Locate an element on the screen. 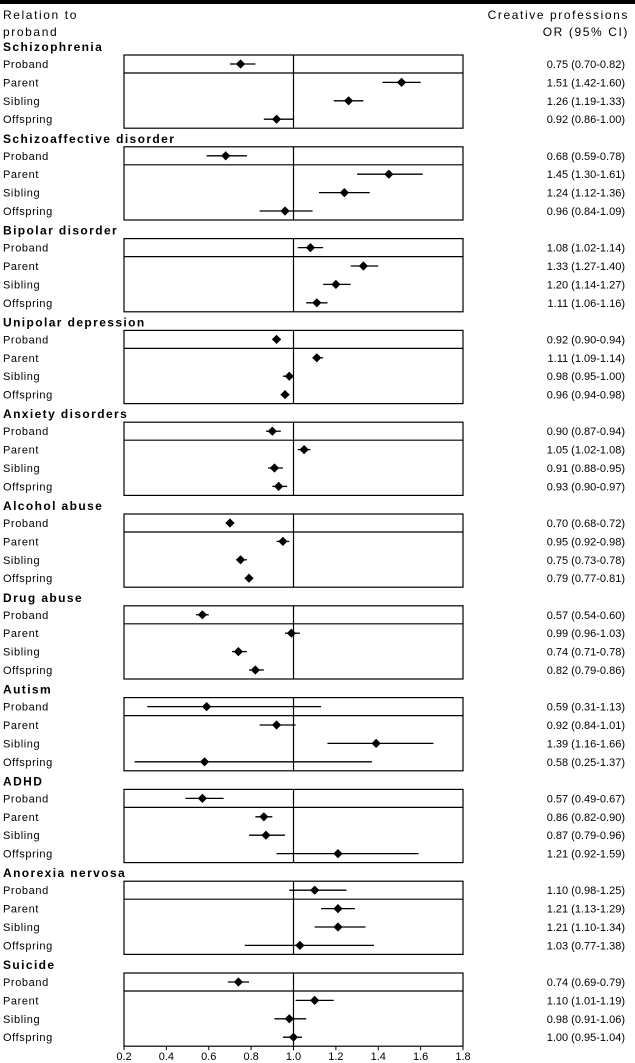  or-ci-label: 0.70 (0.68-0.72) is located at coordinates (586, 524).